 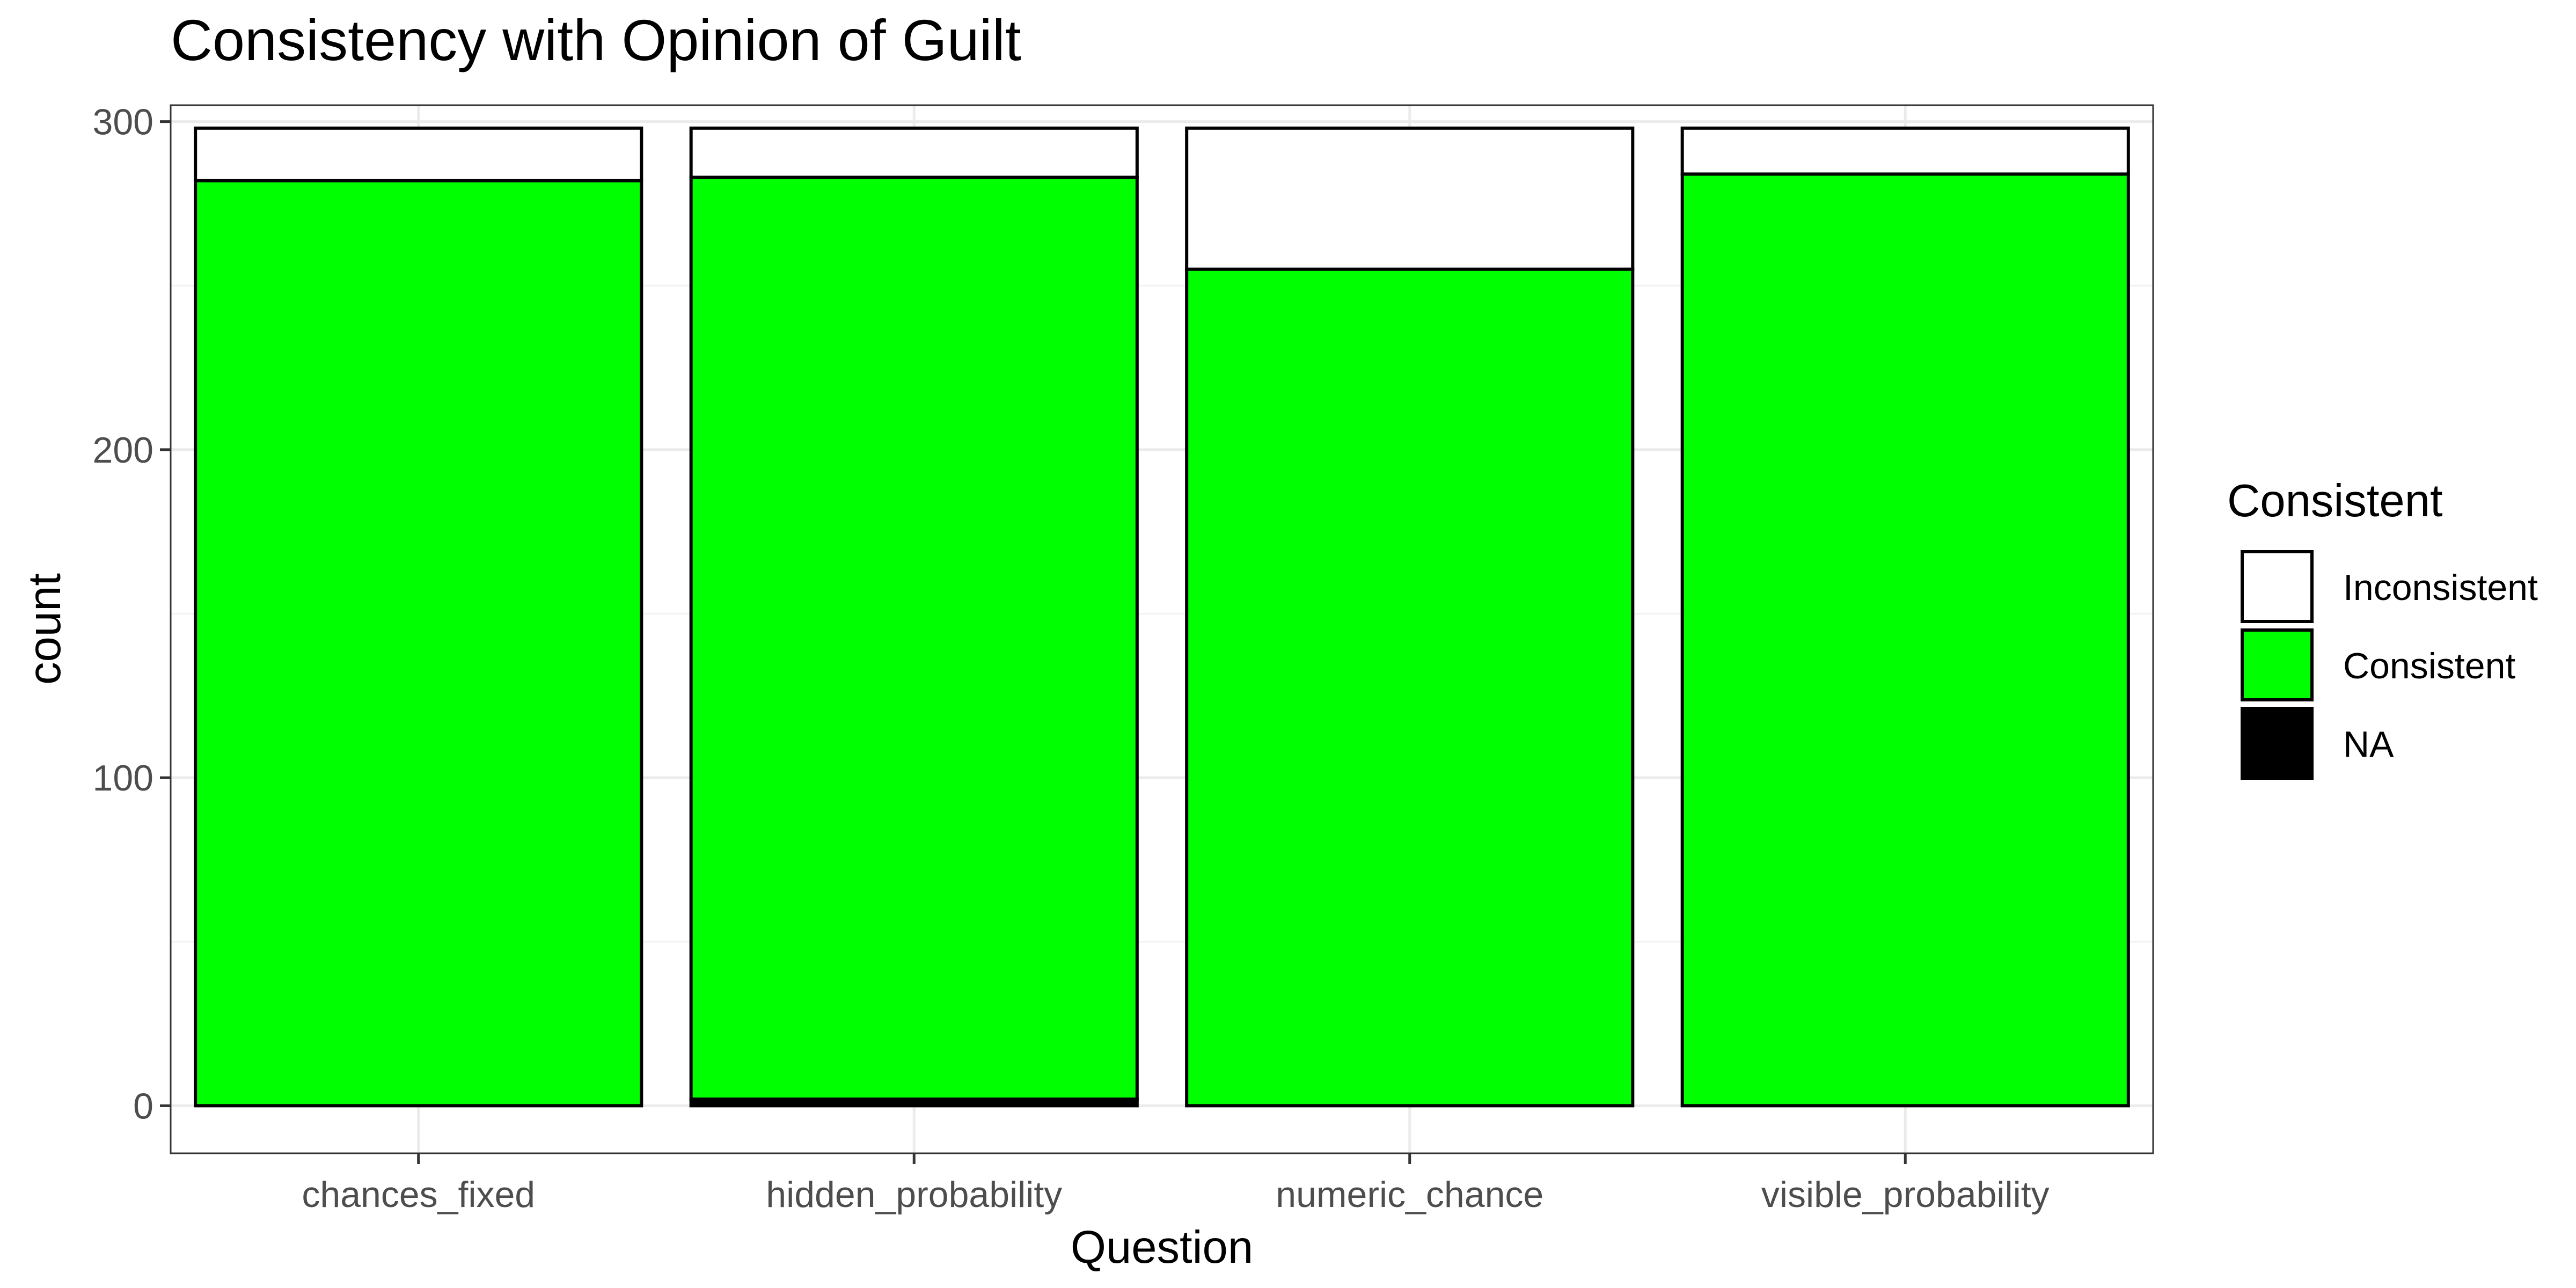 I want to click on x-tick-label: hidden_probability, so click(x=914, y=1194).